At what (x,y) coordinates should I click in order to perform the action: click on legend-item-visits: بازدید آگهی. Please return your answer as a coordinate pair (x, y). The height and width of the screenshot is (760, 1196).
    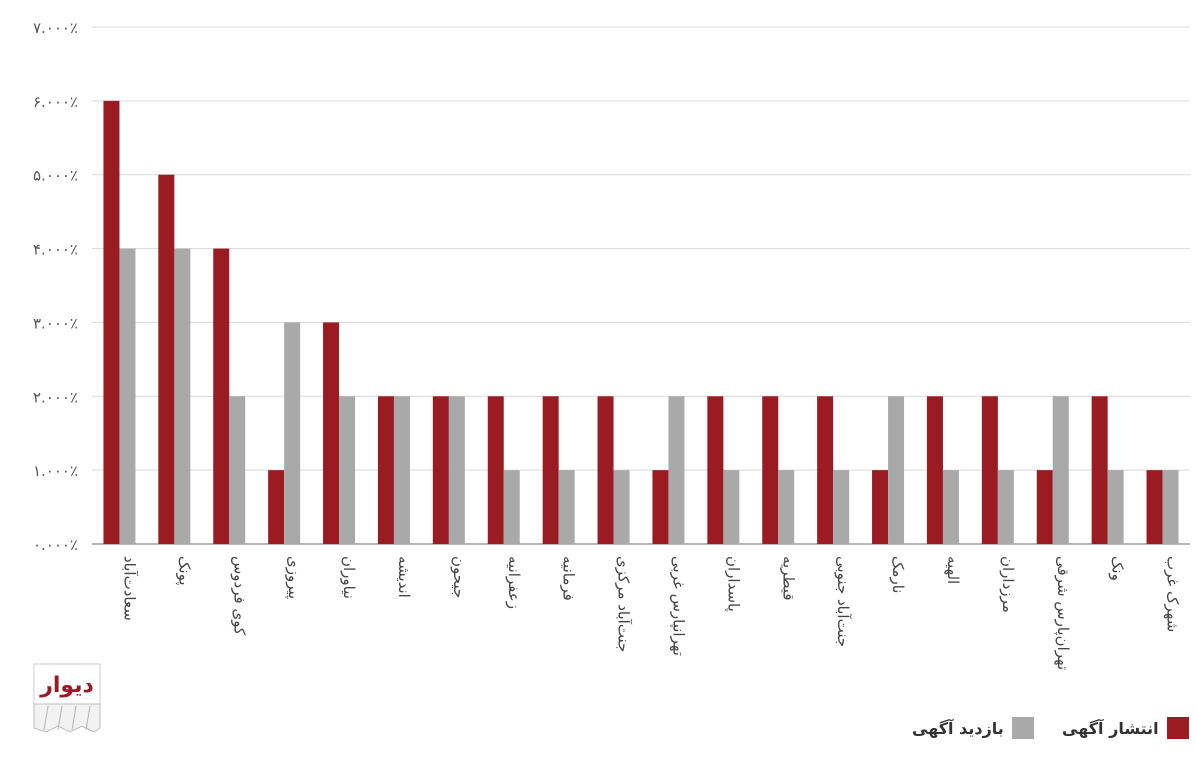
    Looking at the image, I should click on (969, 728).